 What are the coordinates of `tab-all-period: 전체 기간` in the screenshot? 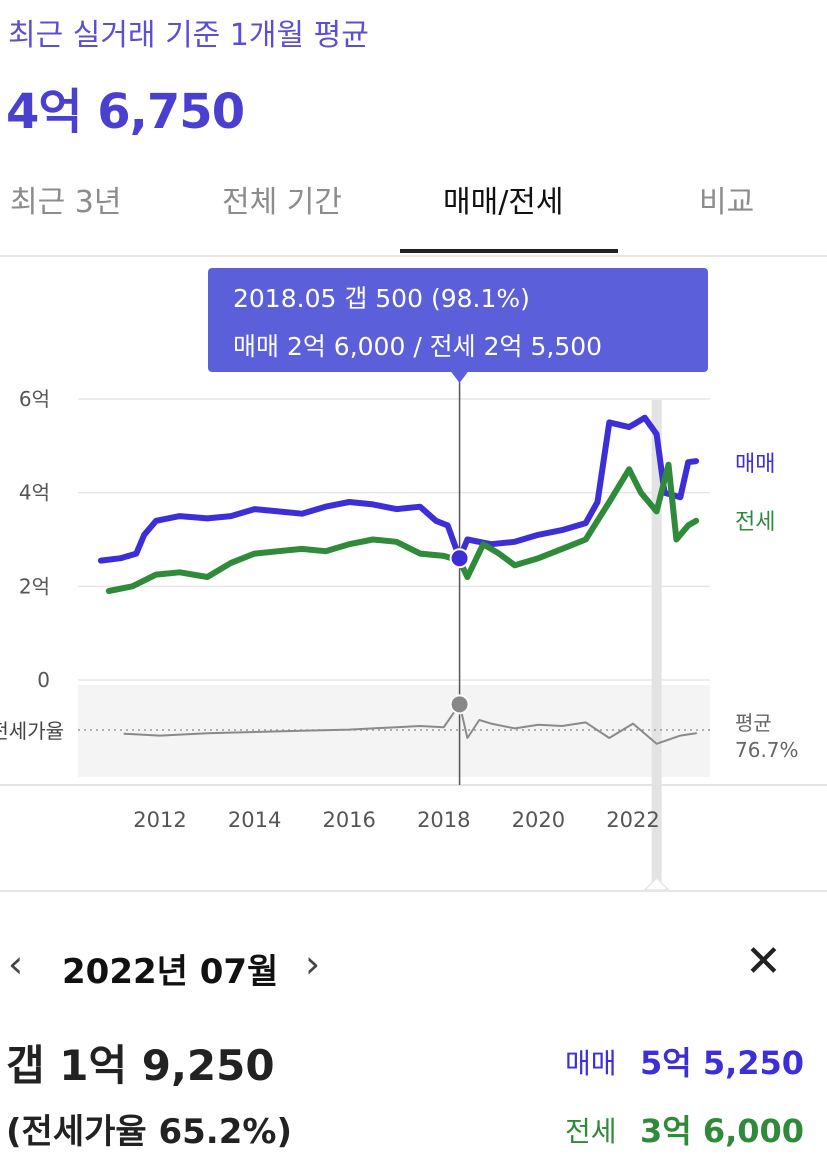 It's located at (282, 202).